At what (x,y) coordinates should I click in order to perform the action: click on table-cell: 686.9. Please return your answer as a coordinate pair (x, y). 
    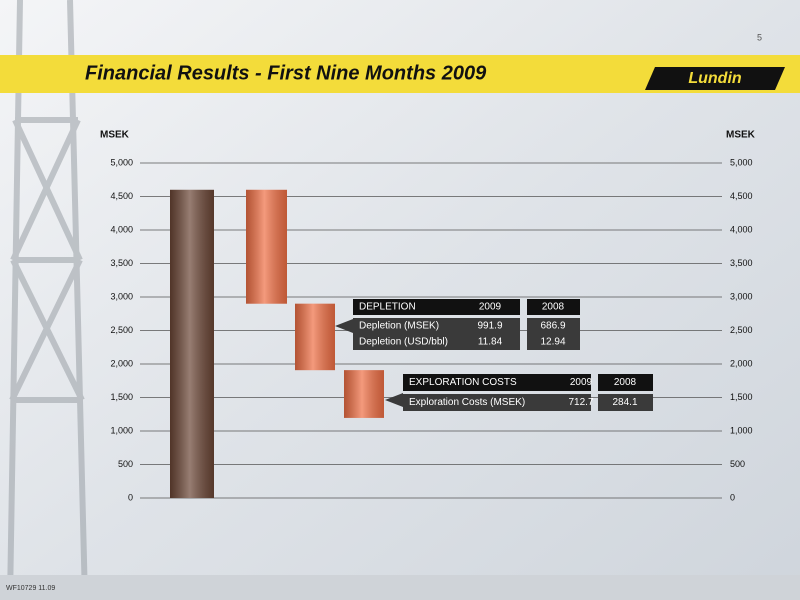
    Looking at the image, I should click on (552, 326).